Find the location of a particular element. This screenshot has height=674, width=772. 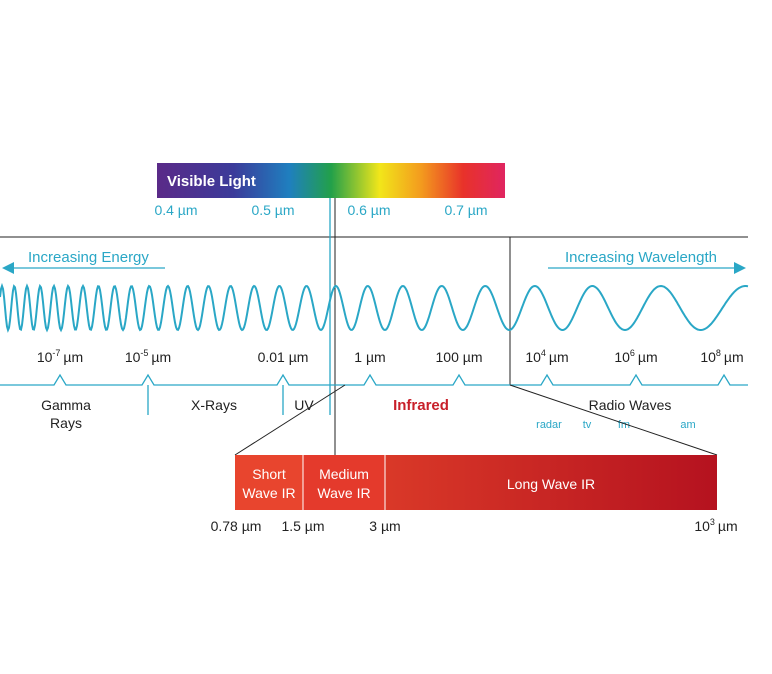

radio-sub: tv is located at coordinates (587, 425).